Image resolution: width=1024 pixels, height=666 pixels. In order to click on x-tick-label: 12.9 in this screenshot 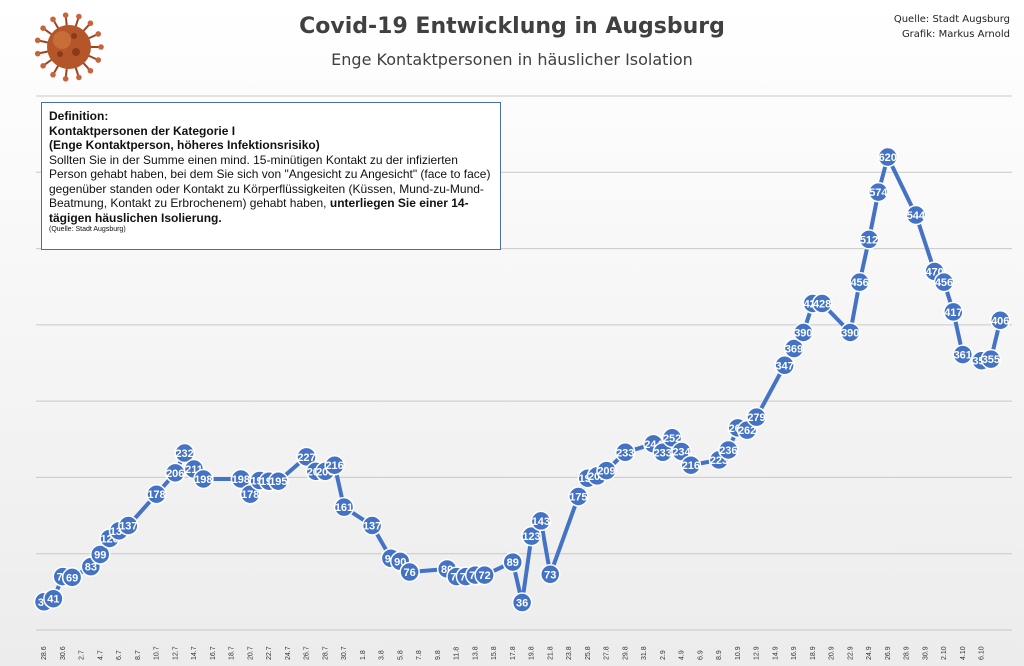, I will do `click(757, 653)`.